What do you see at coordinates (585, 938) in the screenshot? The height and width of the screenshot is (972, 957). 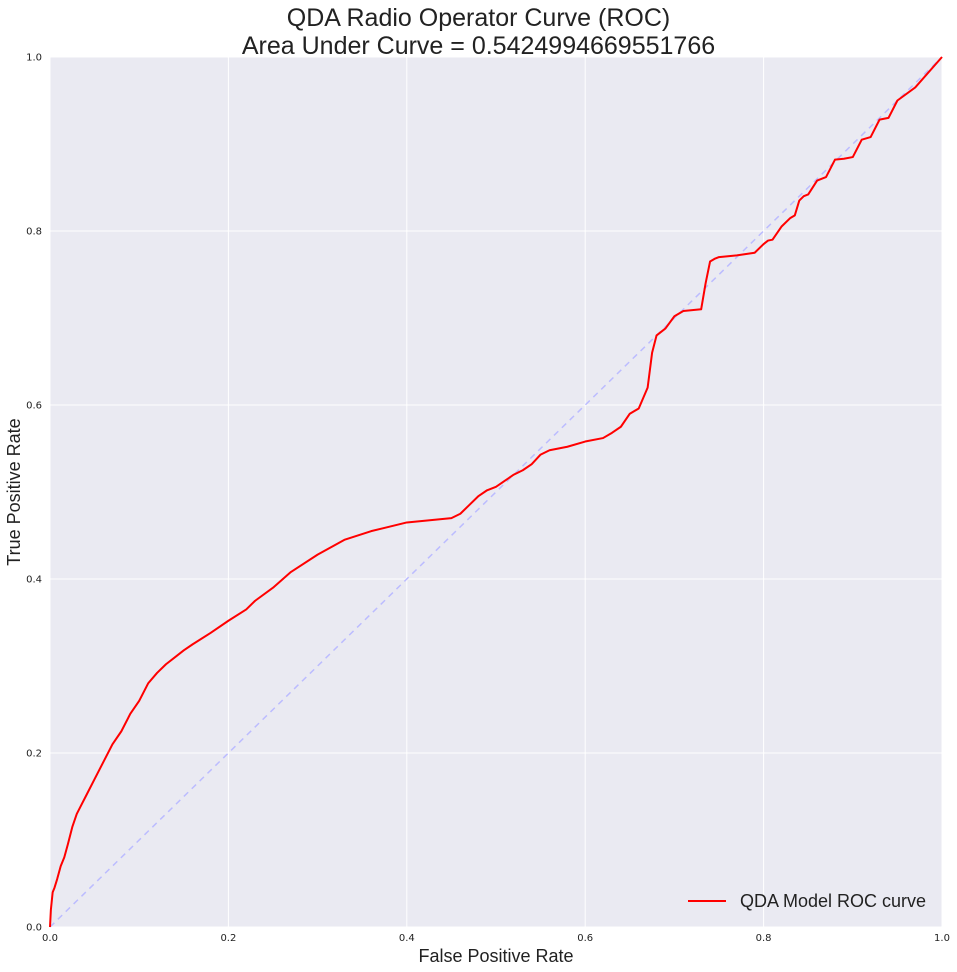 I see `x-tick-label: 0.6` at bounding box center [585, 938].